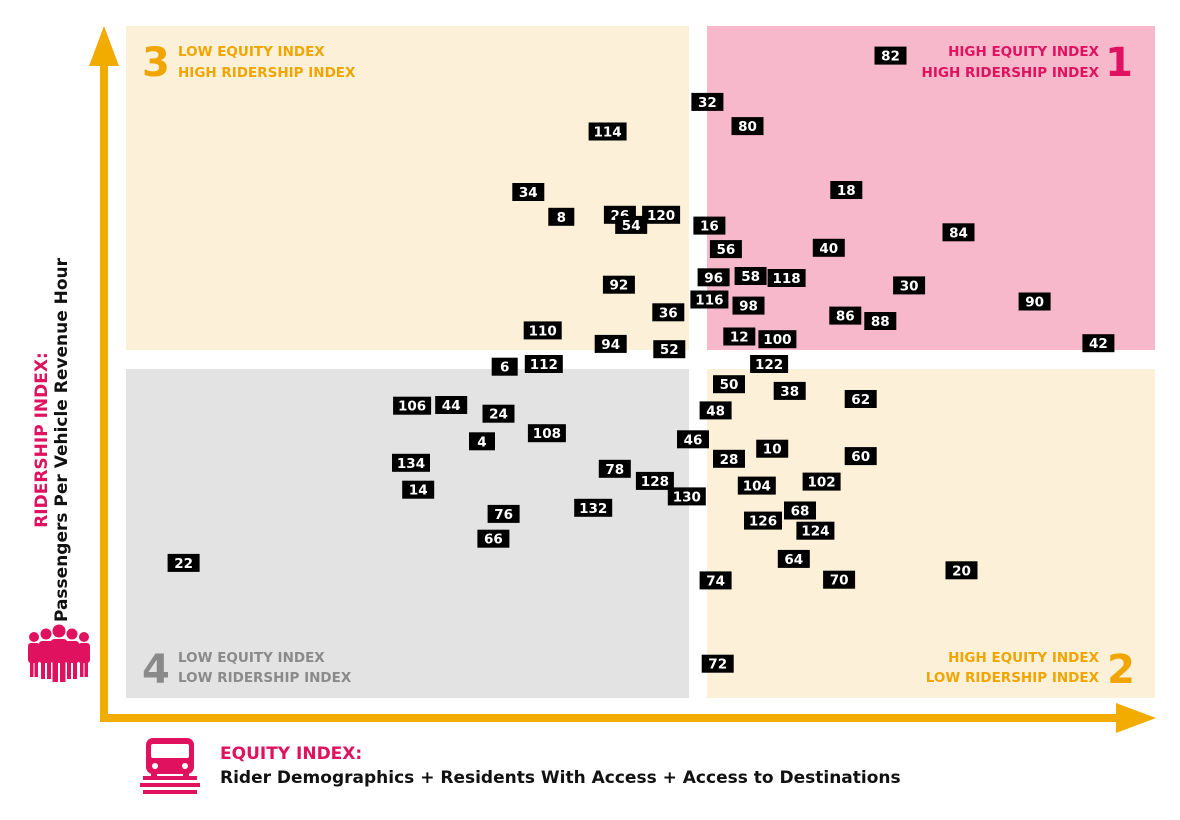 The image size is (1180, 820). I want to click on data-point-label: 74, so click(715, 581).